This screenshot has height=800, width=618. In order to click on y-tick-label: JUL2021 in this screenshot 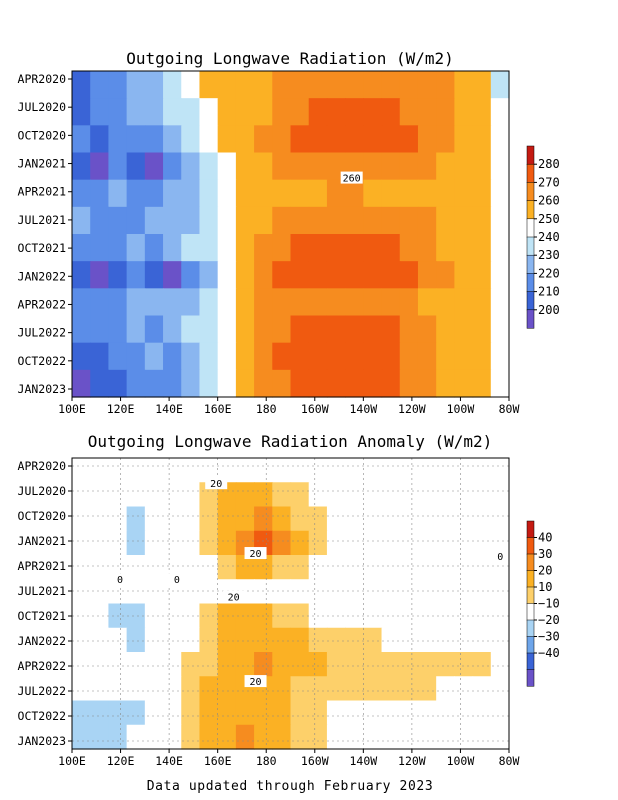, I will do `click(42, 220)`.